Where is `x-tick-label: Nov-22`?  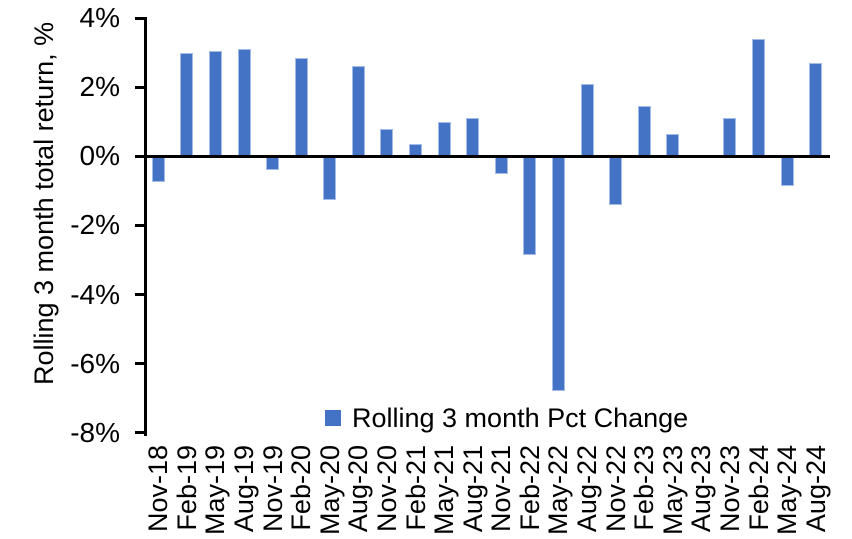 x-tick-label: Nov-22 is located at coordinates (615, 489).